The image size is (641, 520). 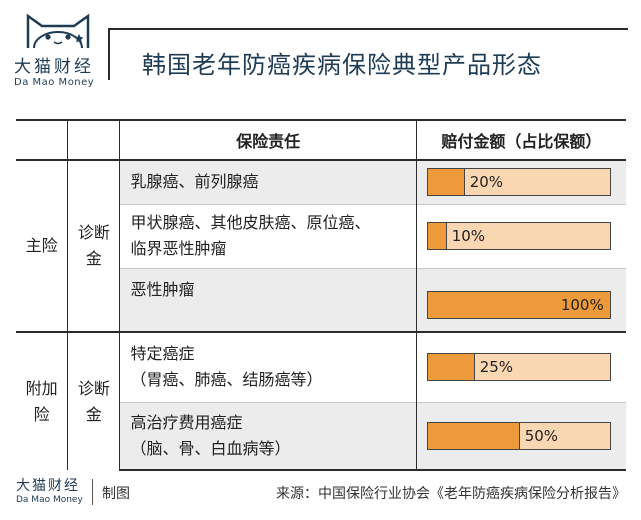 I want to click on payout-cell: 50%, so click(x=521, y=436).